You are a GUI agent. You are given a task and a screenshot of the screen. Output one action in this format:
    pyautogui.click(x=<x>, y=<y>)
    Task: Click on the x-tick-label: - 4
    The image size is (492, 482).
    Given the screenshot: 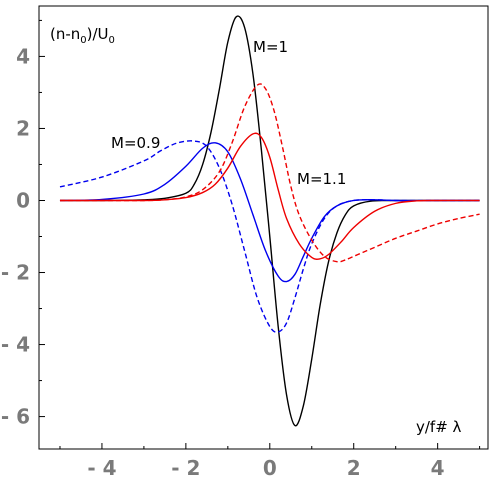 What is the action you would take?
    pyautogui.click(x=101, y=468)
    